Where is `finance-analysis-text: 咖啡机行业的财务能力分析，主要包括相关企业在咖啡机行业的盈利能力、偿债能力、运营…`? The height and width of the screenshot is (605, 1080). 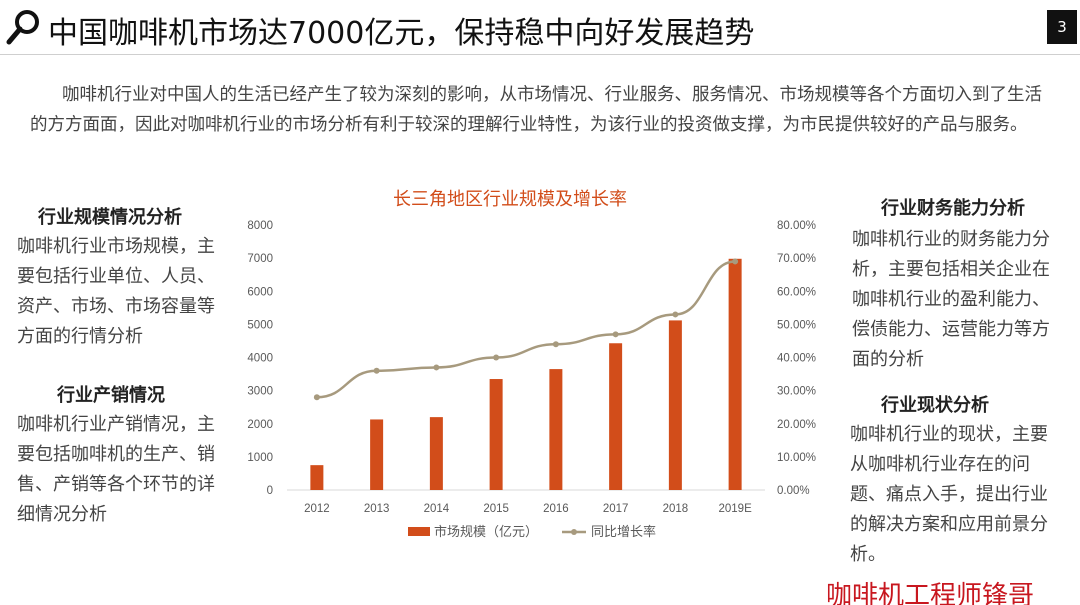 finance-analysis-text: 咖啡机行业的财务能力分析，主要包括相关企业在咖啡机行业的盈利能力、偿债能力、运营… is located at coordinates (951, 299).